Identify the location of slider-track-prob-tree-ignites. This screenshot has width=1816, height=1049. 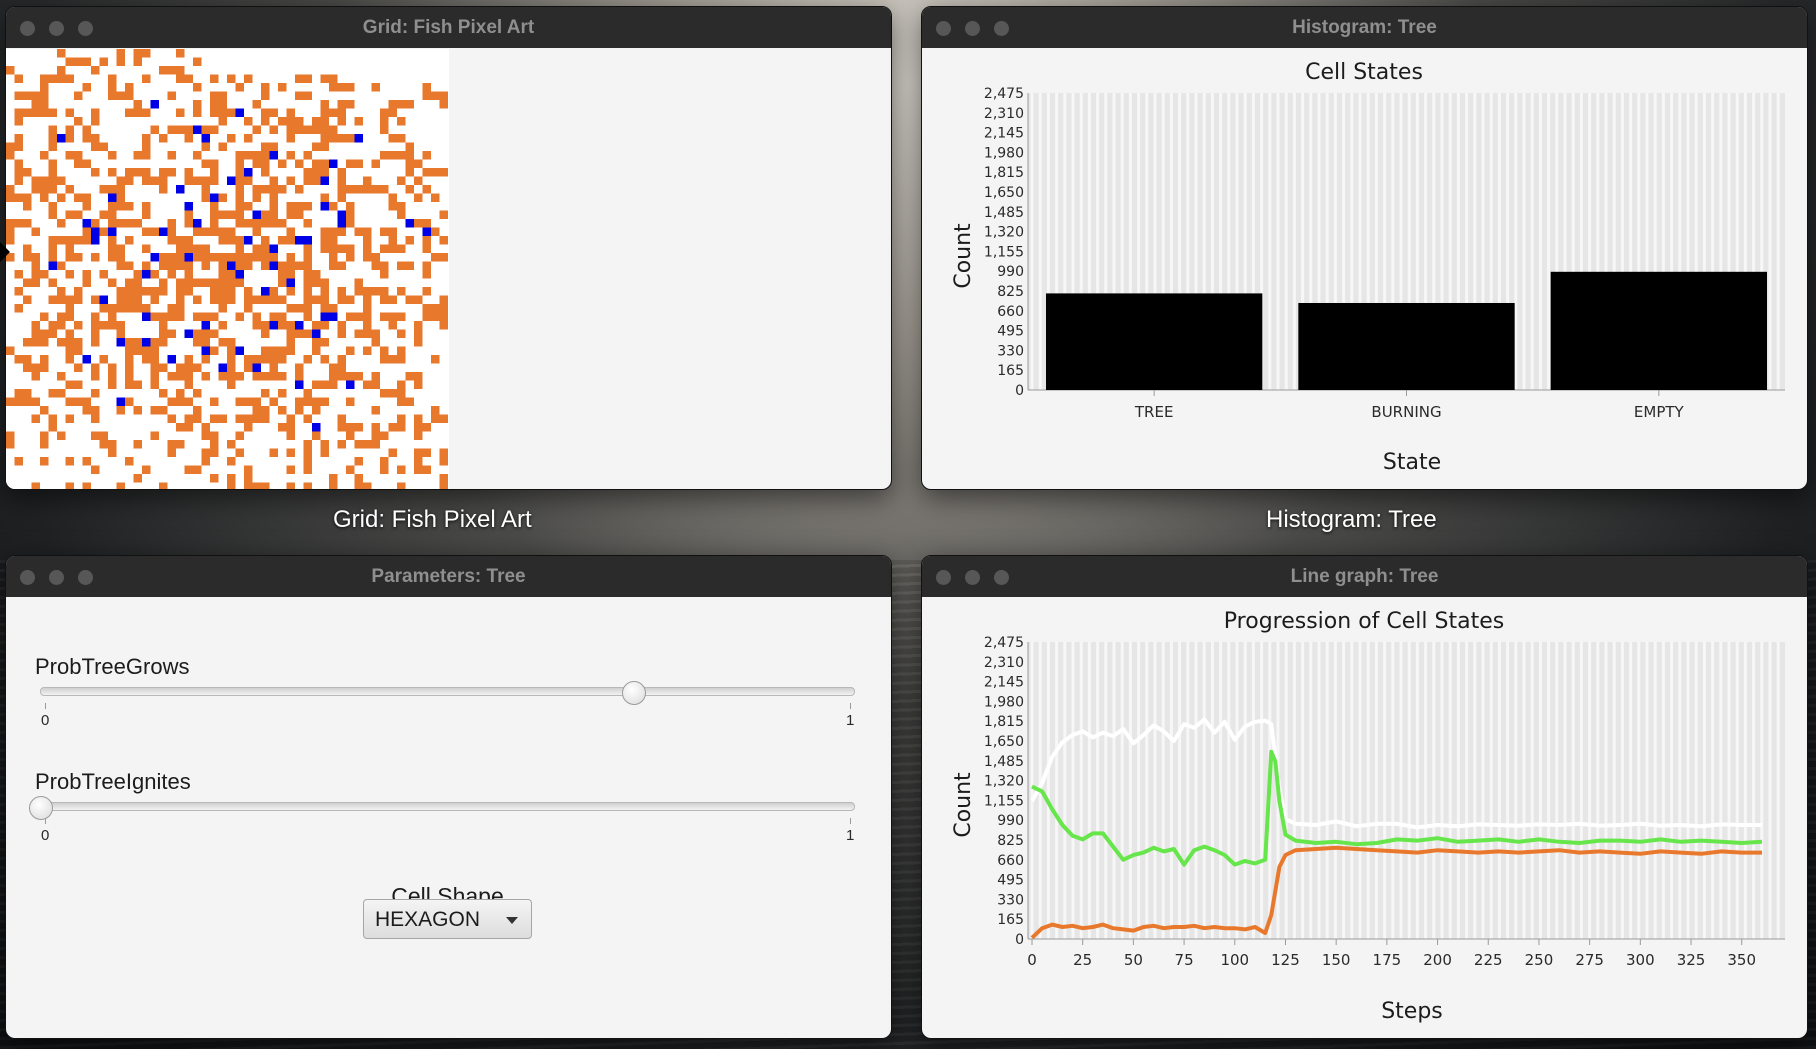
(447, 806).